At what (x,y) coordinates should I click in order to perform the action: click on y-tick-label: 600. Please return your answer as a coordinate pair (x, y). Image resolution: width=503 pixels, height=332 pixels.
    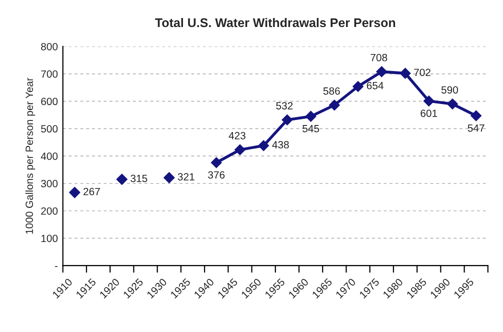
    Looking at the image, I should click on (49, 102).